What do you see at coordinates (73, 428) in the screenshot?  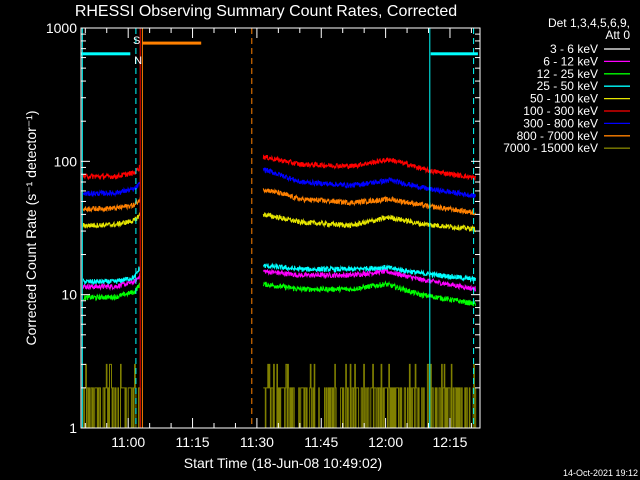 I see `y-tick-label-1: 1` at bounding box center [73, 428].